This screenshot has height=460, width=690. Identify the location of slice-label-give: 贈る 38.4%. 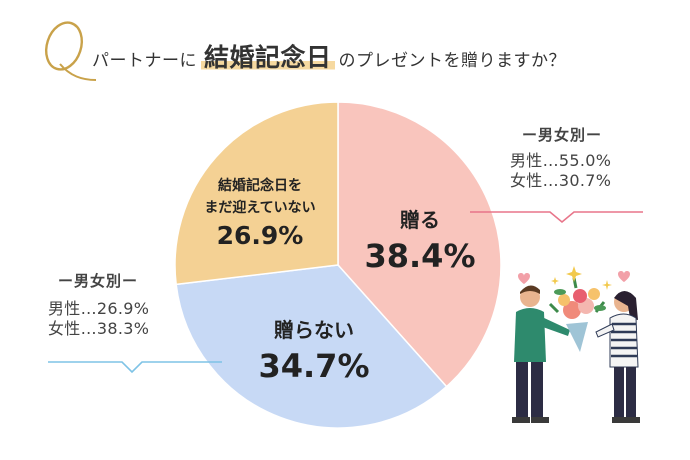
(420, 239).